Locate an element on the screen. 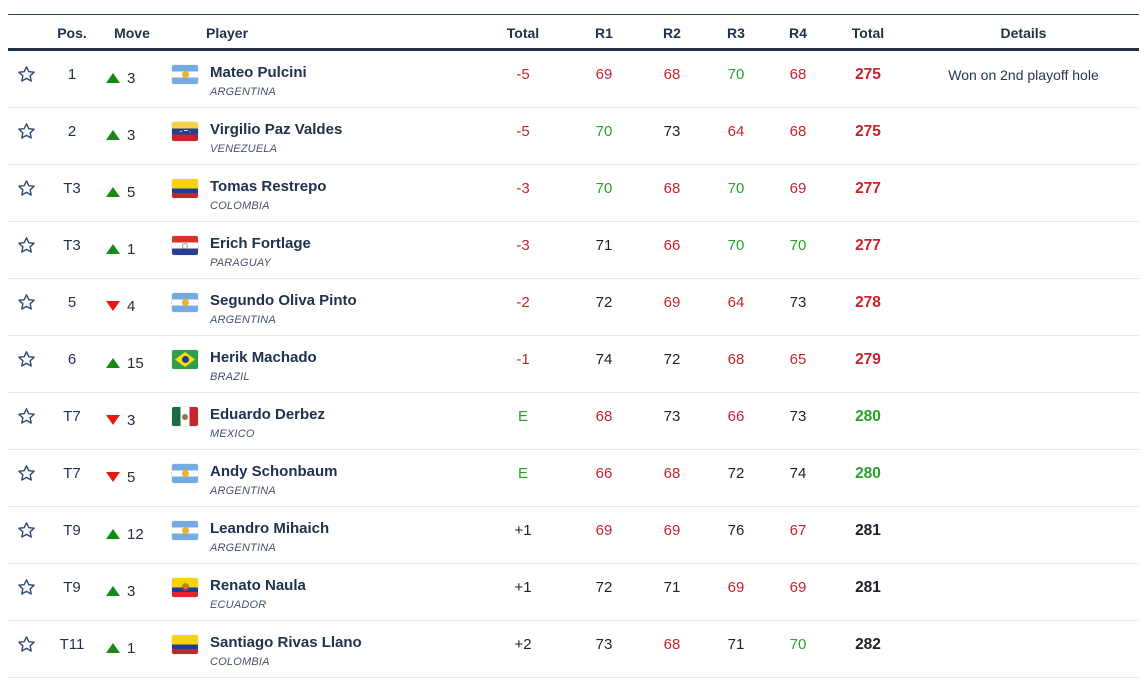 The height and width of the screenshot is (692, 1147). header-player: Player is located at coordinates (227, 32).